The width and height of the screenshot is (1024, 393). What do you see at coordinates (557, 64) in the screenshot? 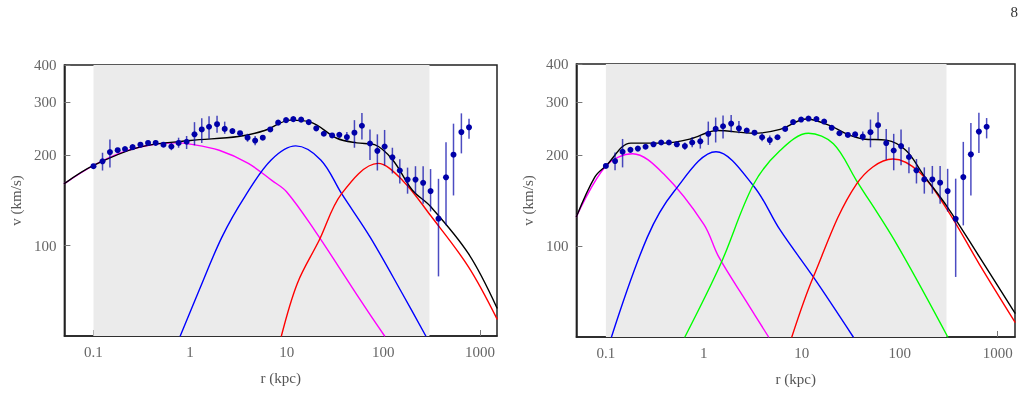
I see `y-tick-label: 400` at bounding box center [557, 64].